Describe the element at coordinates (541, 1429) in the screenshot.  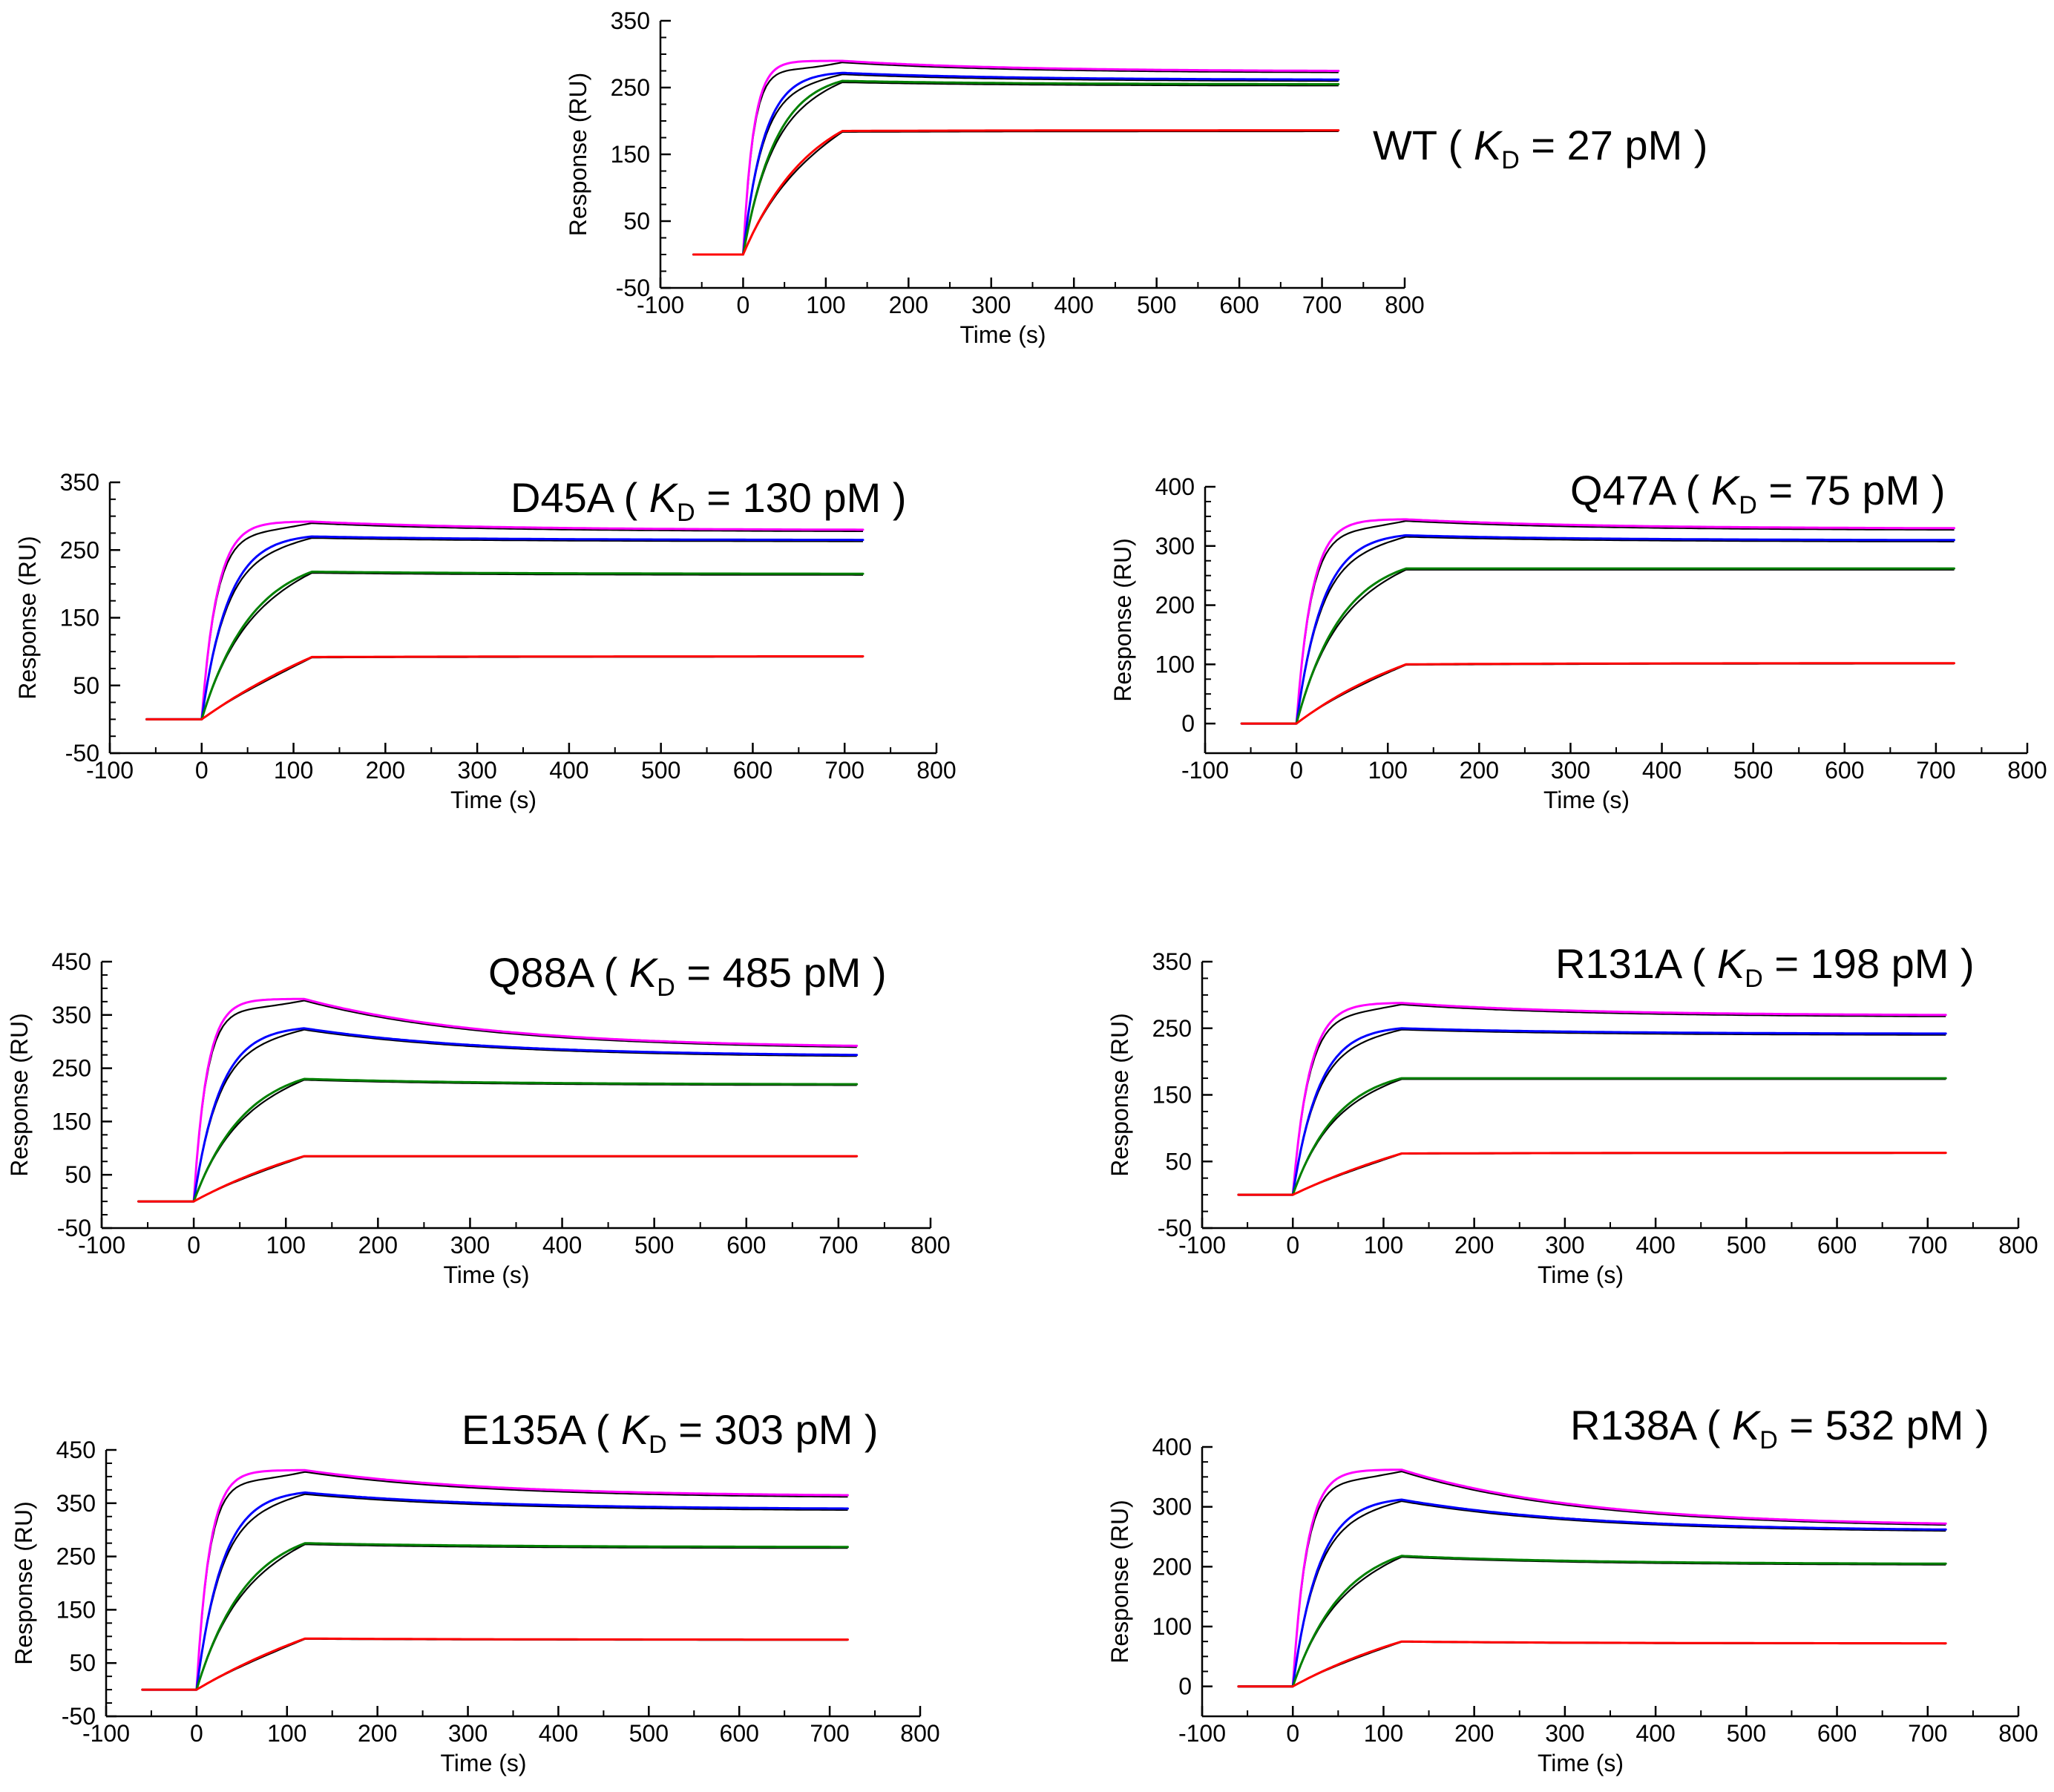
I see `mutant-label: E135A (` at that location.